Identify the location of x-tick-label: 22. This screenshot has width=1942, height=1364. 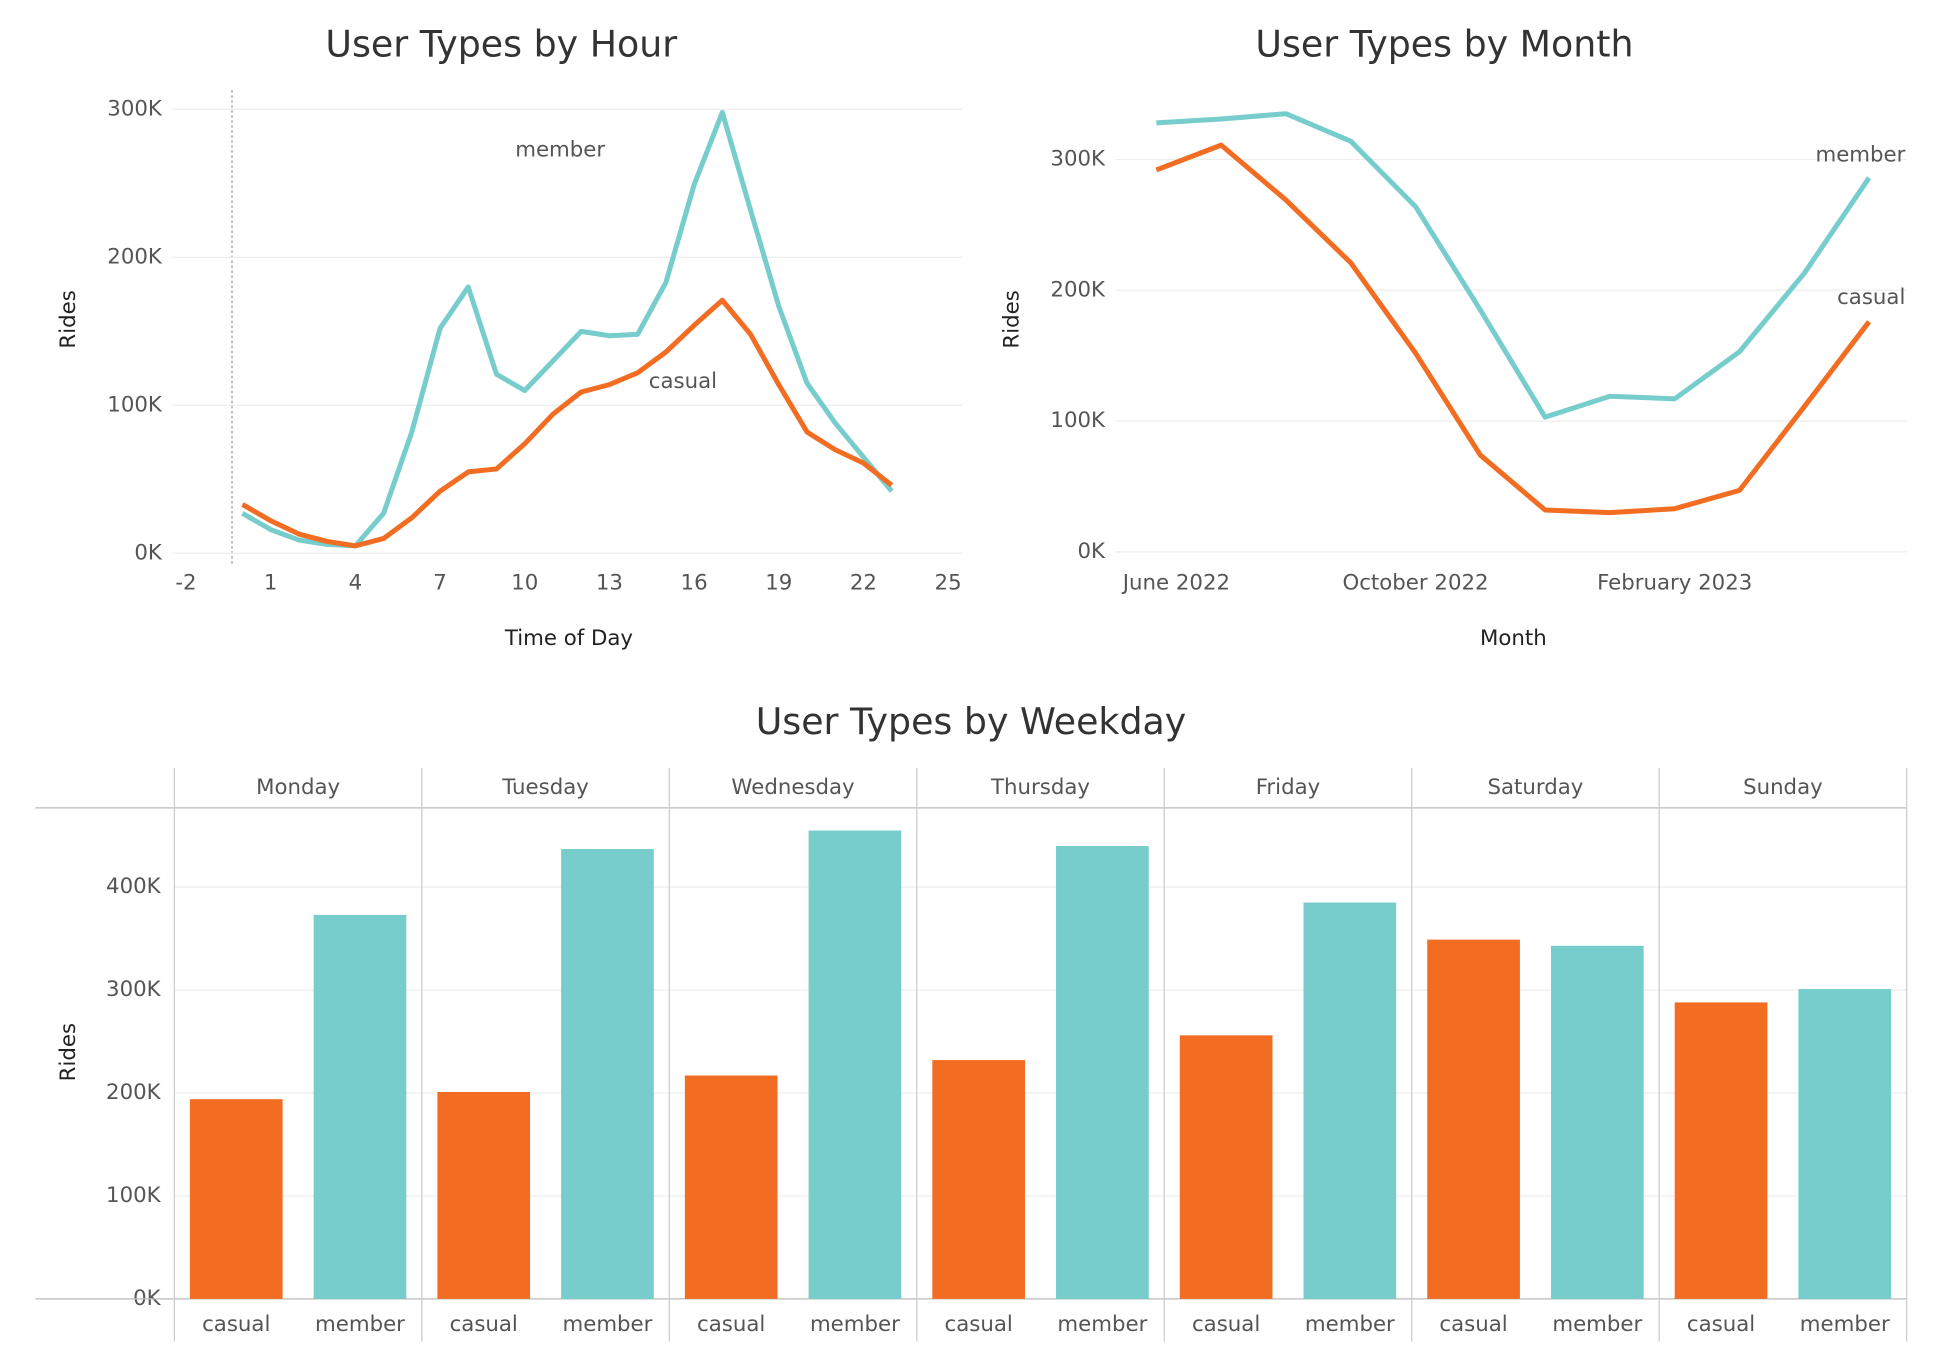
(863, 583).